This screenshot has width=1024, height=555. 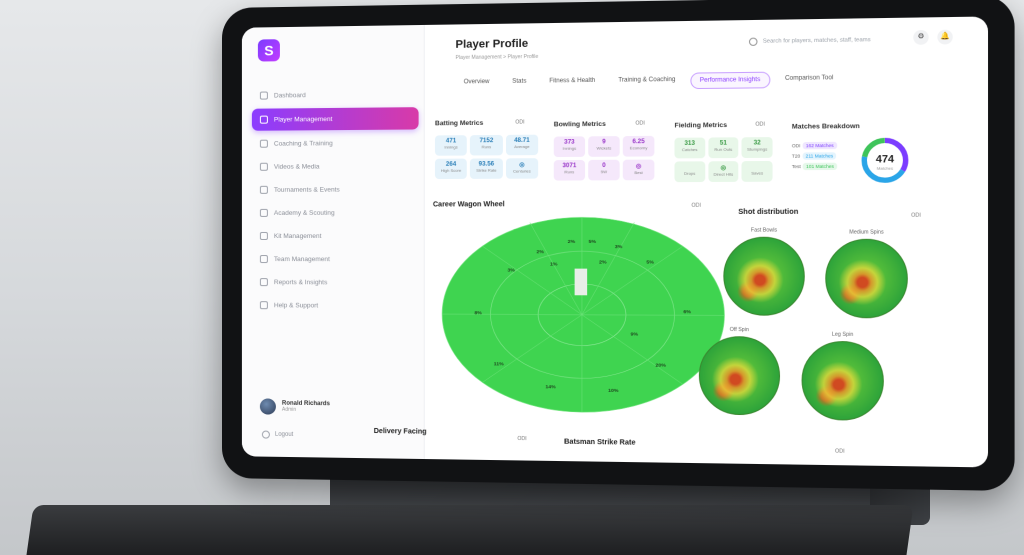 I want to click on tab-training: Training & Coaching, so click(x=647, y=81).